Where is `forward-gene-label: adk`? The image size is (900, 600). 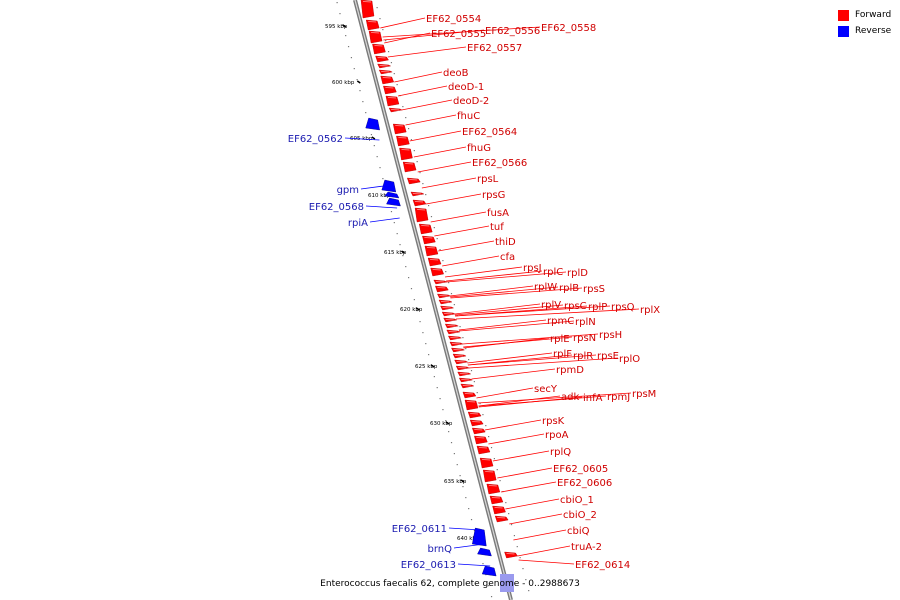
forward-gene-label: adk is located at coordinates (570, 397).